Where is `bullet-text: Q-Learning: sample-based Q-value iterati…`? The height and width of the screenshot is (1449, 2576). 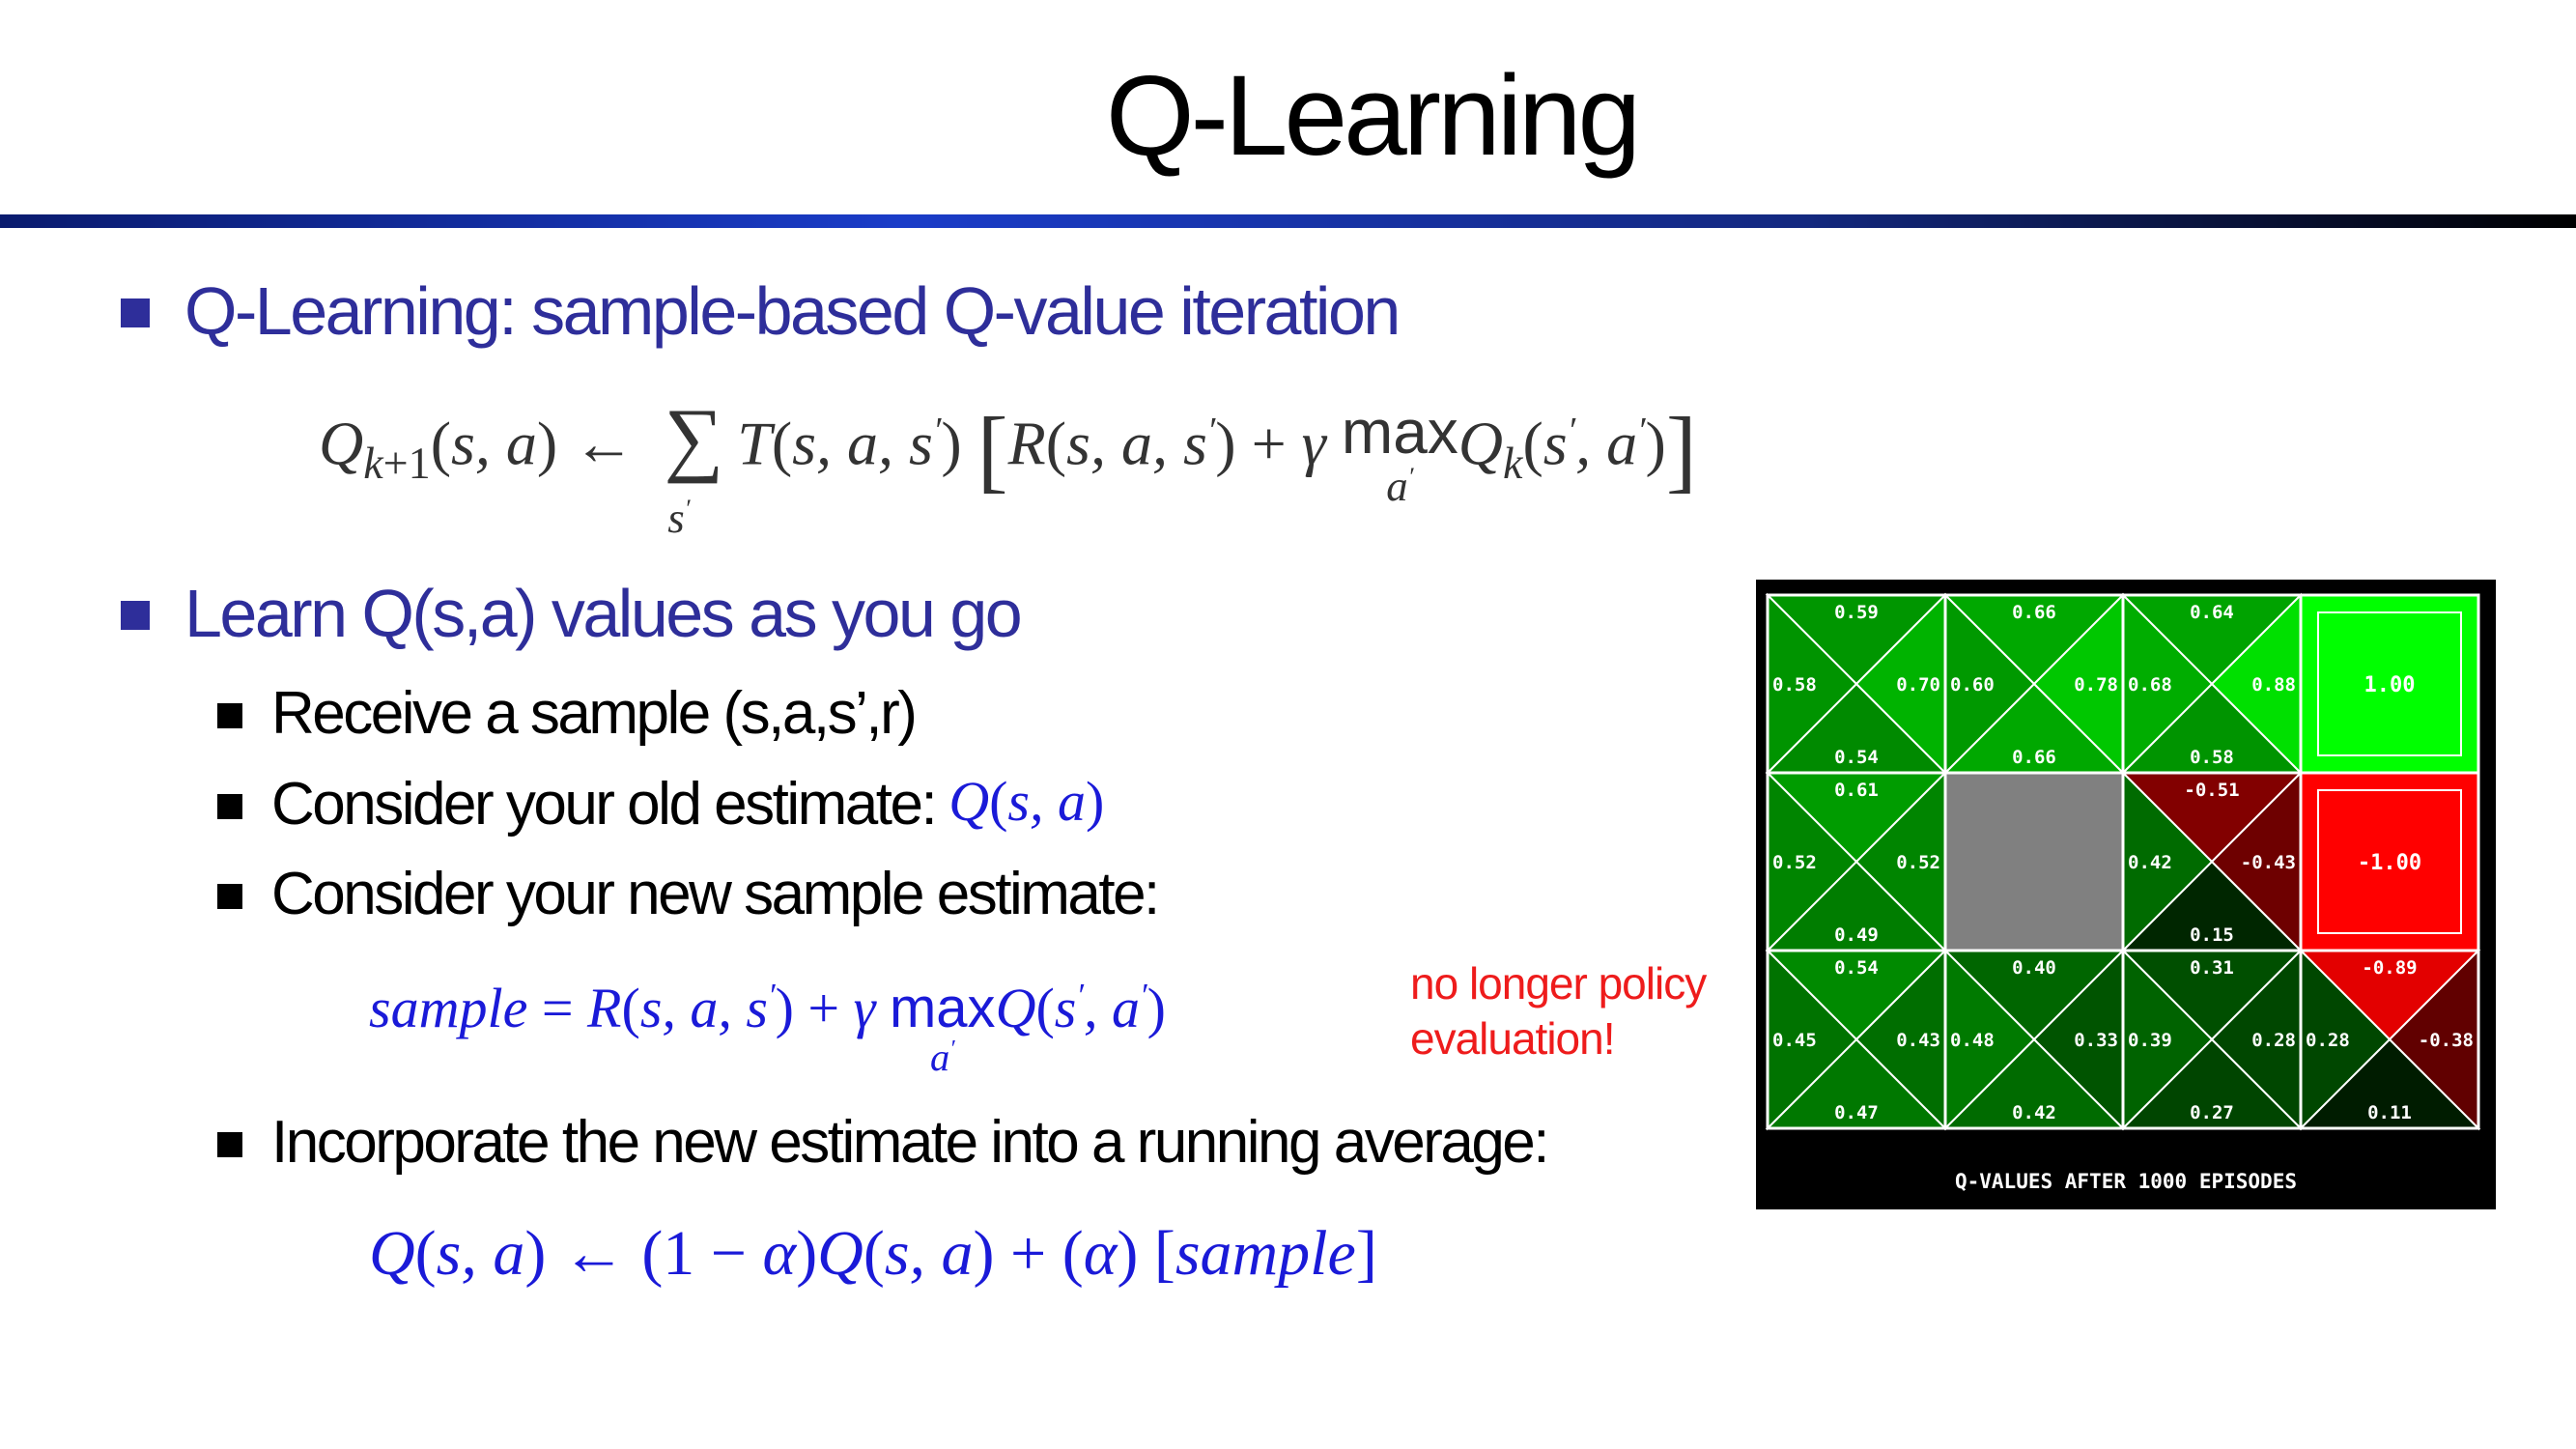 bullet-text: Q-Learning: sample-based Q-value iterati… is located at coordinates (792, 311).